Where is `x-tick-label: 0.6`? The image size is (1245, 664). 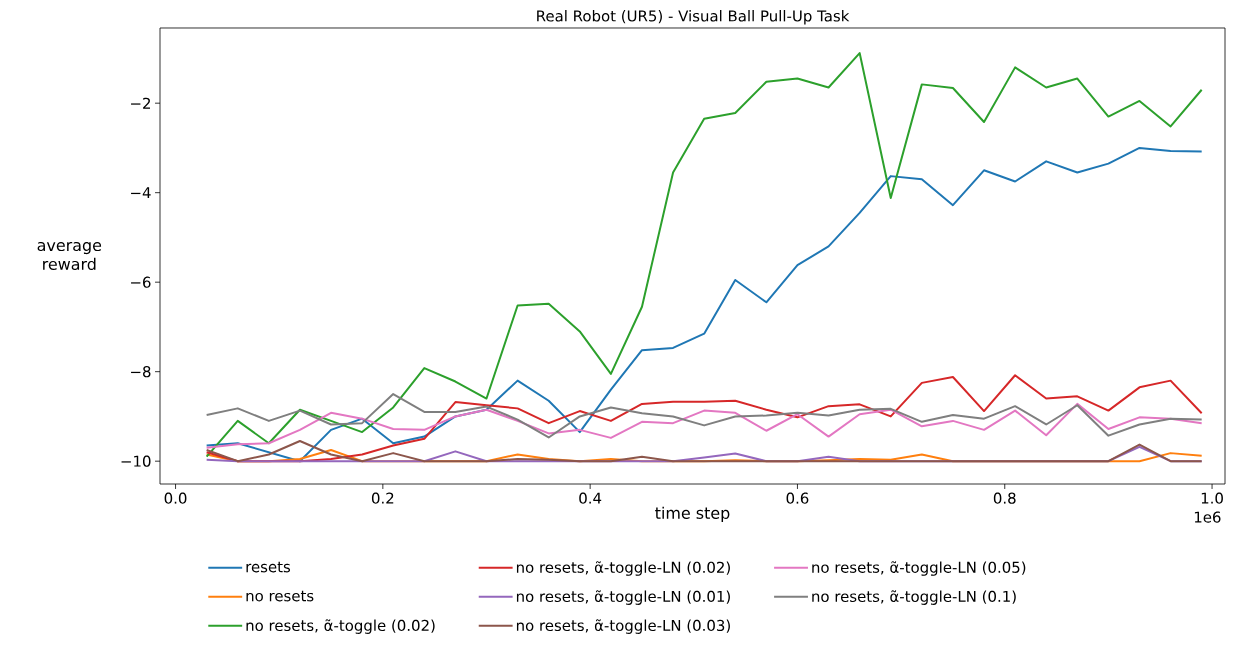 x-tick-label: 0.6 is located at coordinates (797, 498).